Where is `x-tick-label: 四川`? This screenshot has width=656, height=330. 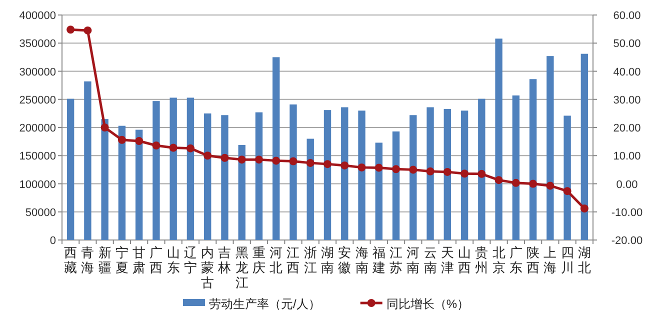 x-tick-label: 四川 is located at coordinates (567, 260).